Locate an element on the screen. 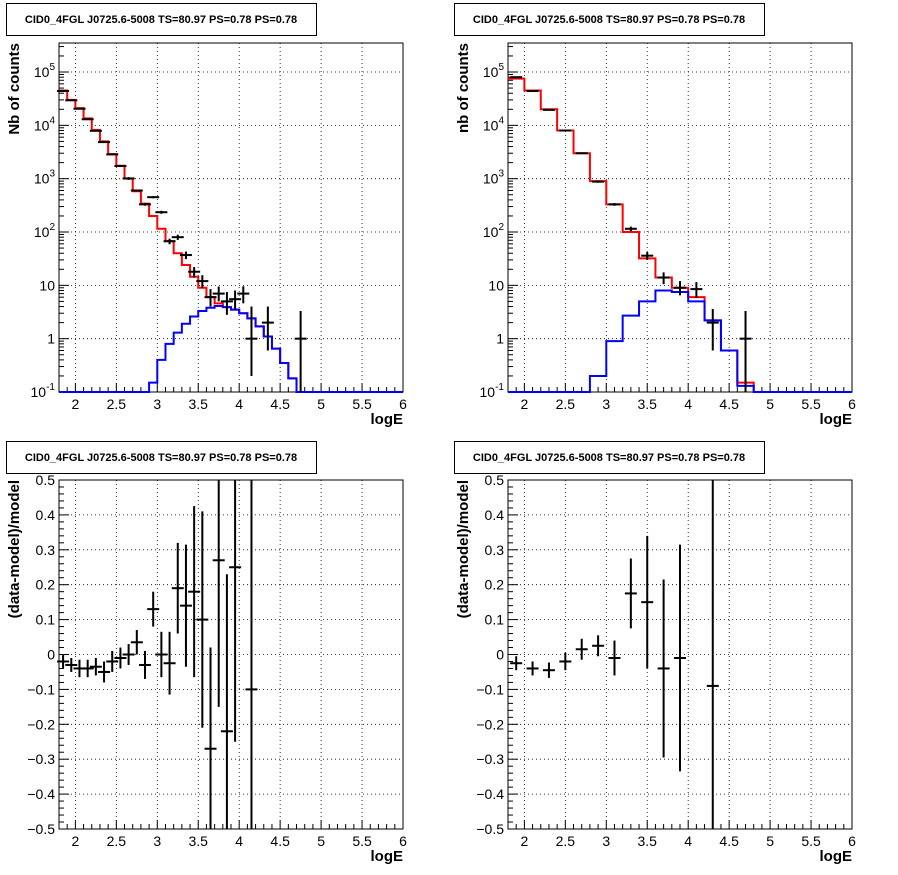 The height and width of the screenshot is (875, 898). y-tick-label: 0.4 is located at coordinates (46, 515).